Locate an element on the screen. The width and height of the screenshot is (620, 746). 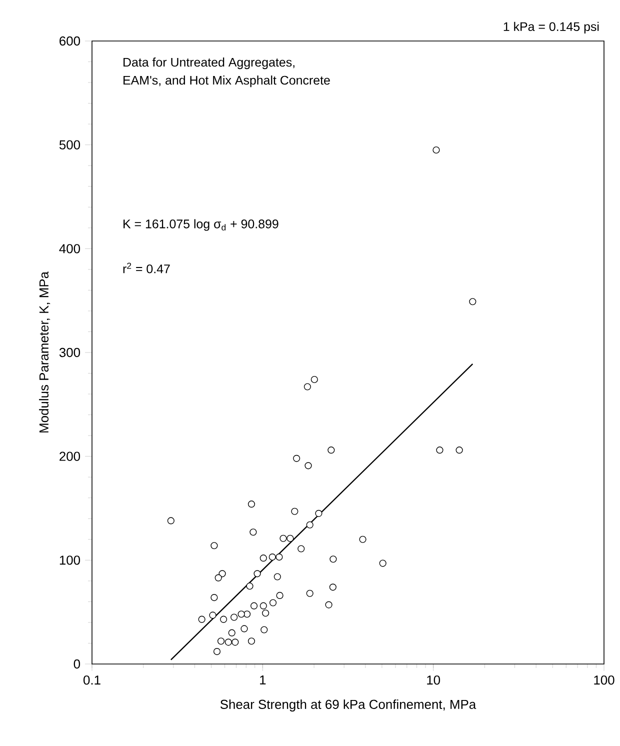
y-tick-label: 0 is located at coordinates (77, 664).